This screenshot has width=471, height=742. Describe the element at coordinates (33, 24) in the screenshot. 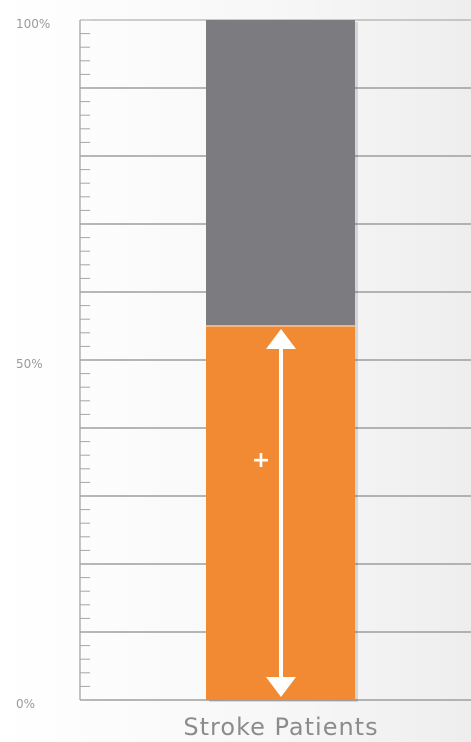

I see `y-tick-label-100: 100%` at that location.